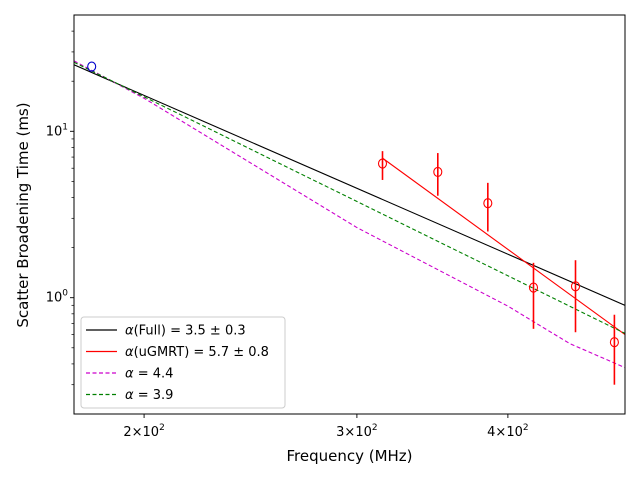 The image size is (640, 480). I want to click on x-tick-label-0: 2×102, so click(143, 431).